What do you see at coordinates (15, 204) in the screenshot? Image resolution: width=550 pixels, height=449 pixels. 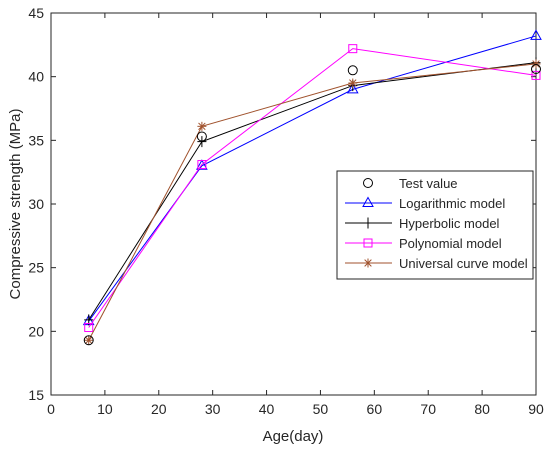 I see `y-axis-label: Compressive strength (MPa)` at bounding box center [15, 204].